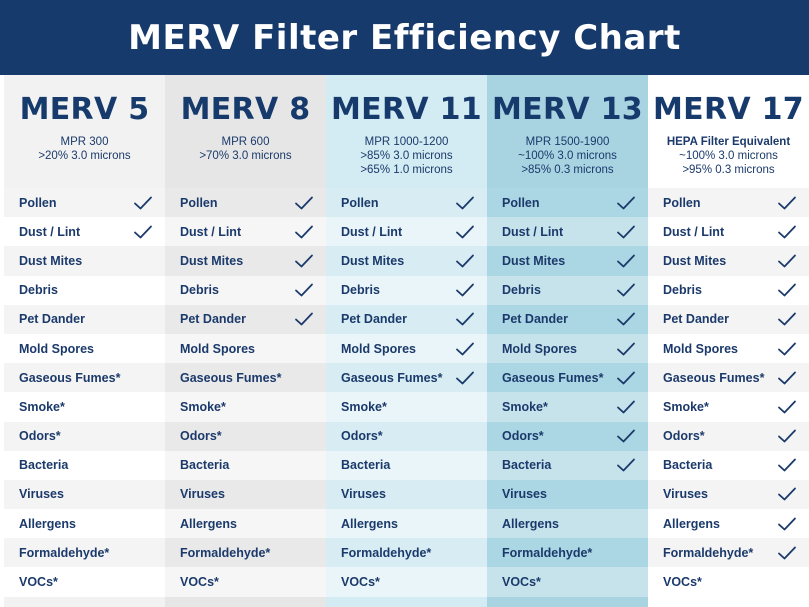  Describe the element at coordinates (245, 465) in the screenshot. I see `table-row: Bacteria` at that location.